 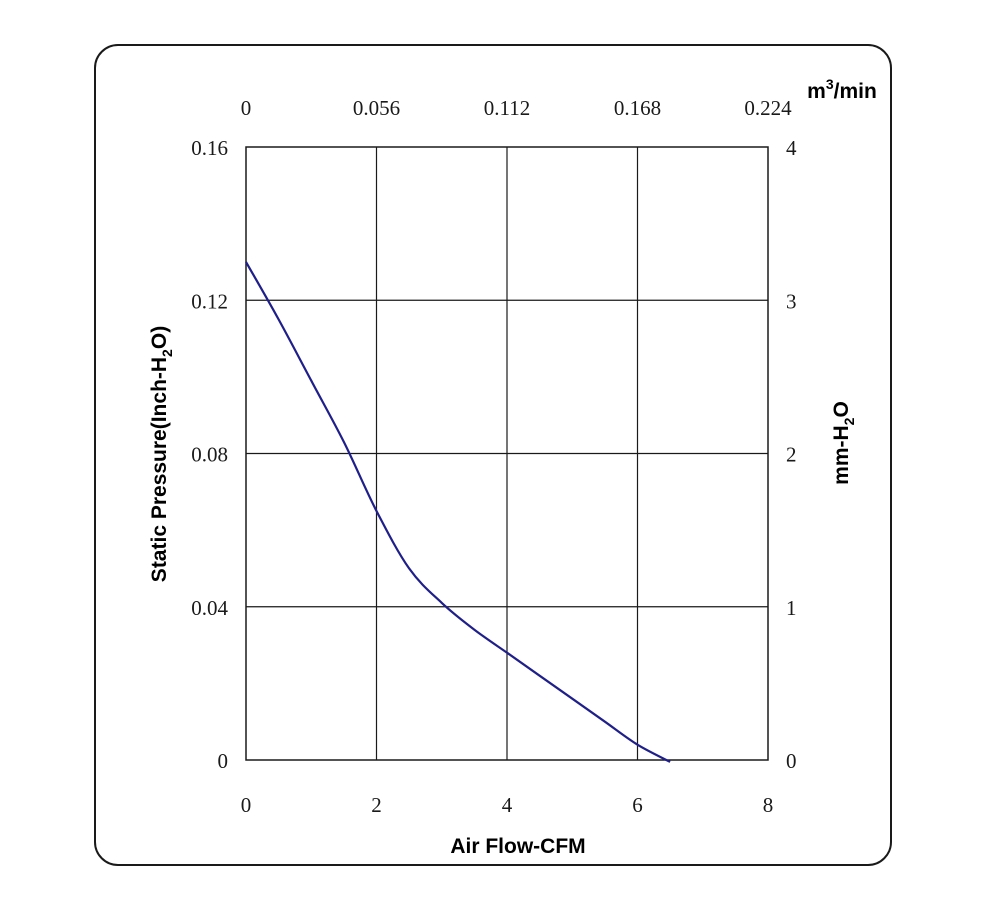 What do you see at coordinates (637, 805) in the screenshot?
I see `x-tick-label: 6` at bounding box center [637, 805].